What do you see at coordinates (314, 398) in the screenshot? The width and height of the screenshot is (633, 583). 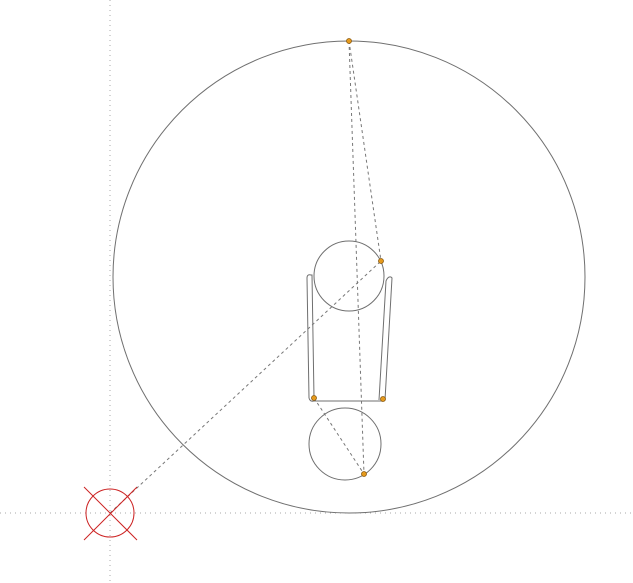 I see `point-left-bottom` at bounding box center [314, 398].